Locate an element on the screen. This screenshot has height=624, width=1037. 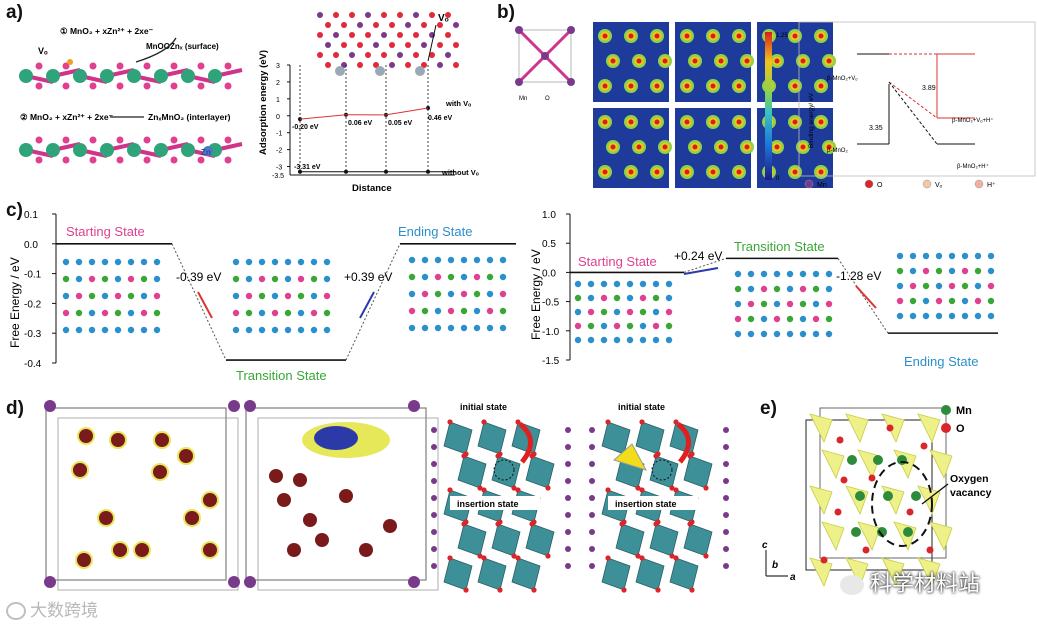
oxygen-vacancy-outline is located at coordinates (902, 504).